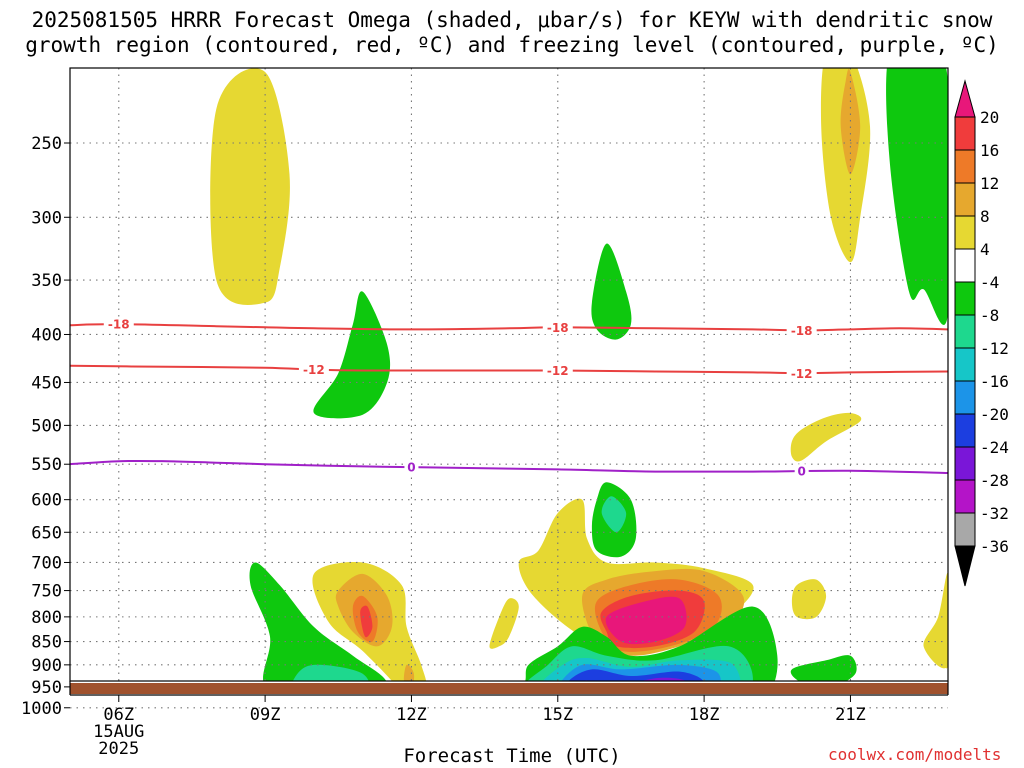 The height and width of the screenshot is (768, 1024). Describe the element at coordinates (994, 513) in the screenshot. I see `colorbar-label: -32` at that location.